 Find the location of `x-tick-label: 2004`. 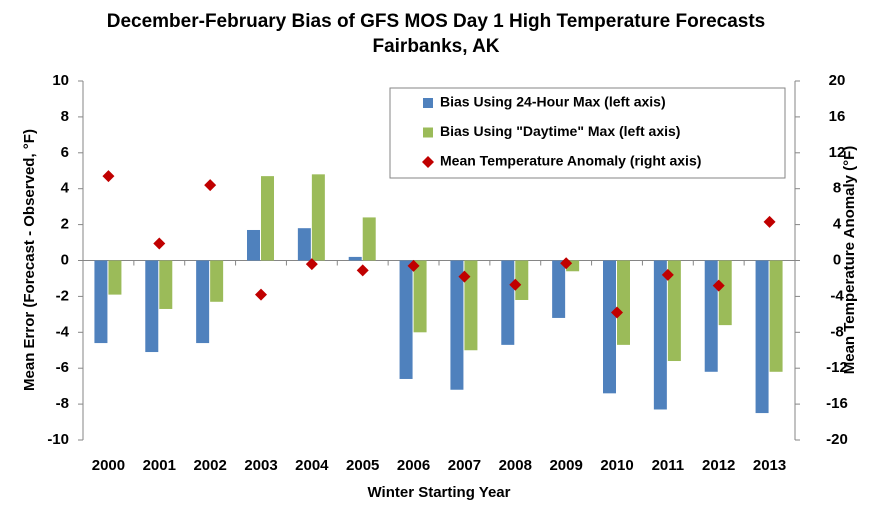

x-tick-label: 2004 is located at coordinates (312, 465).